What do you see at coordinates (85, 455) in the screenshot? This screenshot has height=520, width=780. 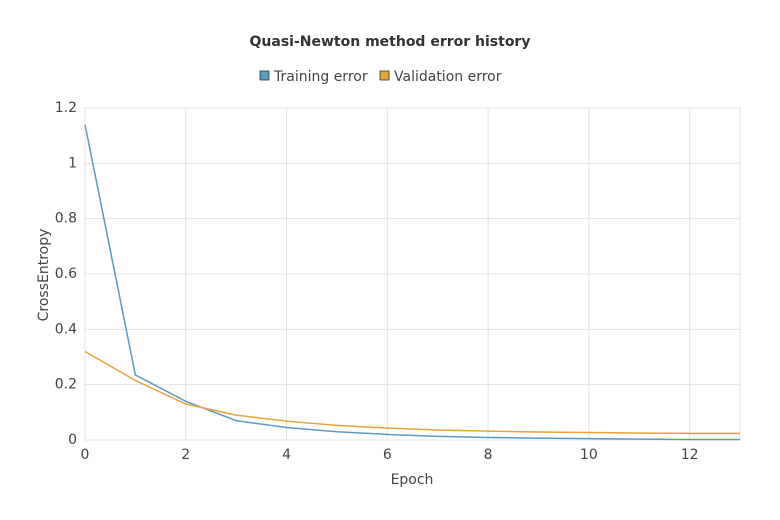 I see `x-tick-label: 0` at bounding box center [85, 455].